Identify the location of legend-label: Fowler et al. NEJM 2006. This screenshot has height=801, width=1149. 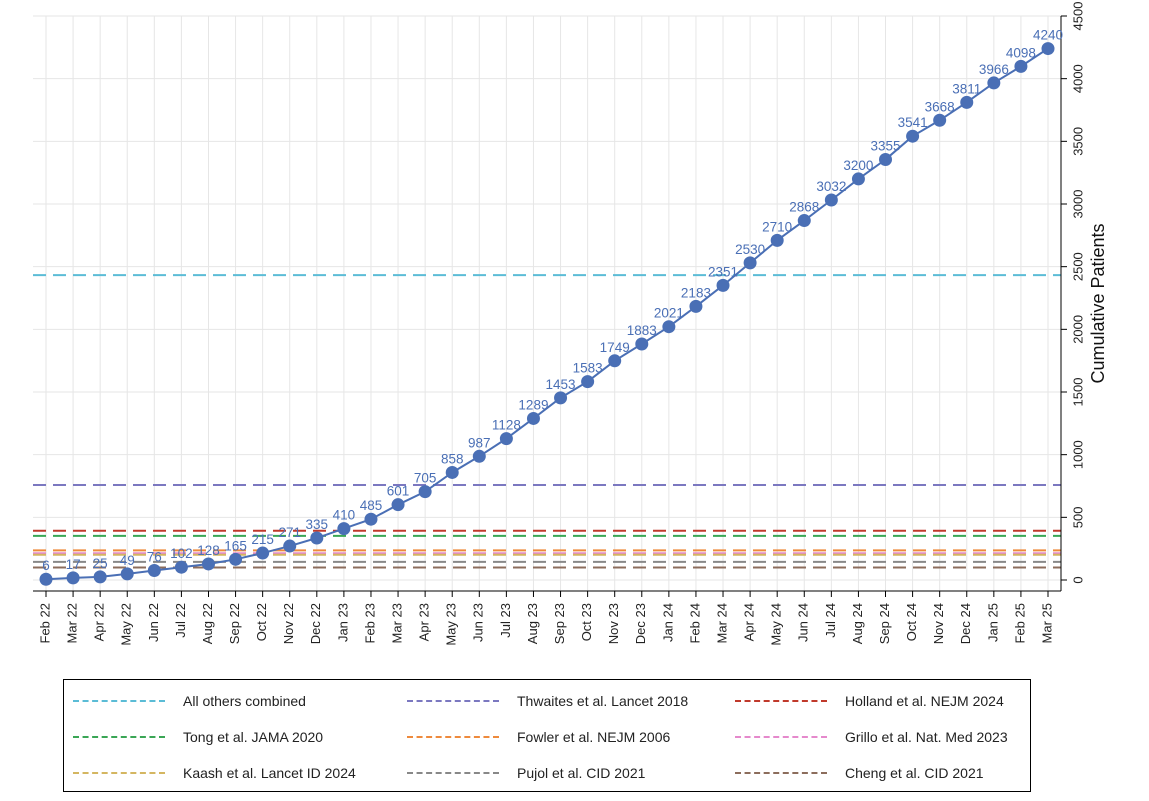
(594, 737).